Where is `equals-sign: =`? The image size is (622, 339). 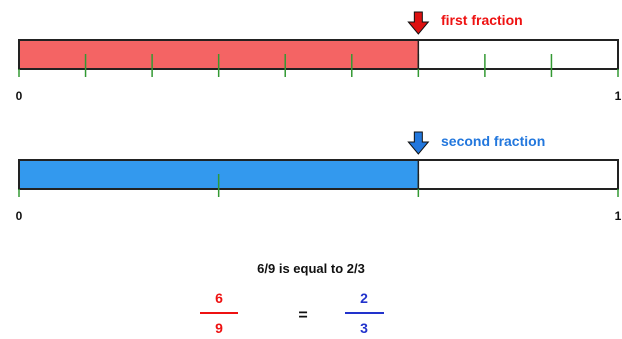
equals-sign: = is located at coordinates (302, 315).